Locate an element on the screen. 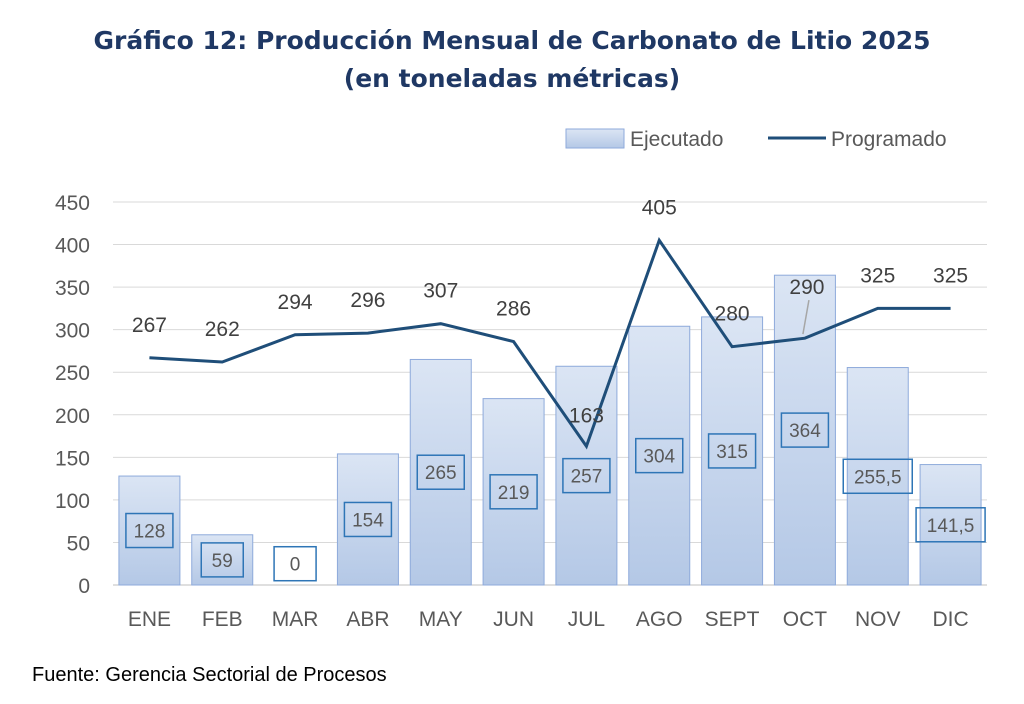 The width and height of the screenshot is (1024, 704). x-tick-label: JUN is located at coordinates (513, 619).